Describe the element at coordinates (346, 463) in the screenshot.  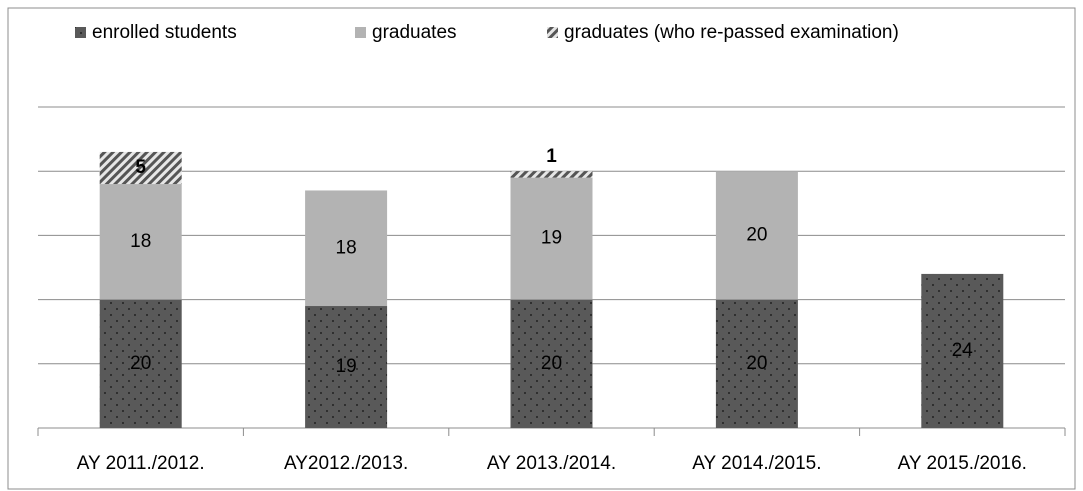
I see `x-tick-label: AY2012./2013.` at that location.